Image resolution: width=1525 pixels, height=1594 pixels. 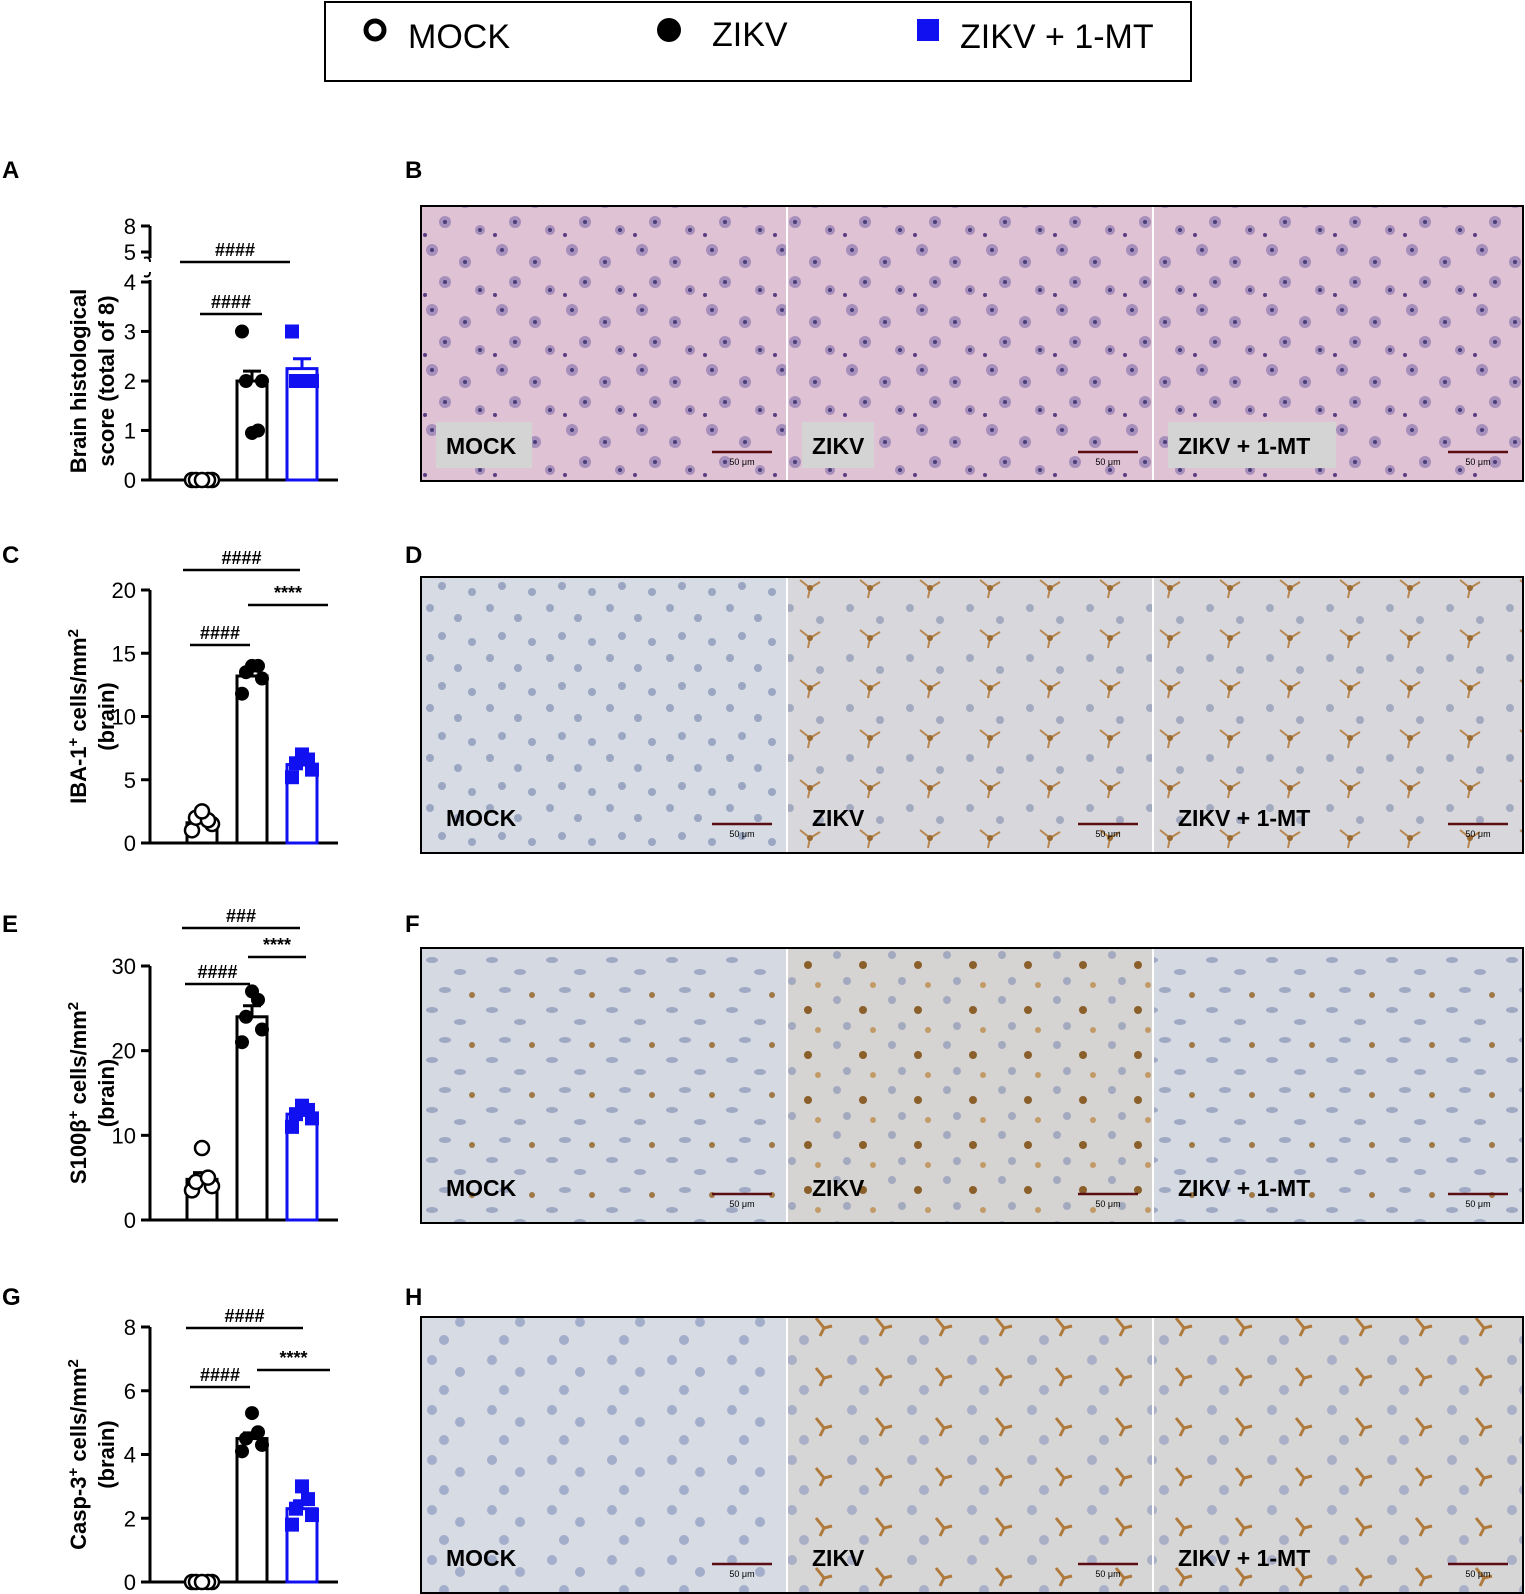 I want to click on y-tick-label: 3, so click(x=130, y=332).